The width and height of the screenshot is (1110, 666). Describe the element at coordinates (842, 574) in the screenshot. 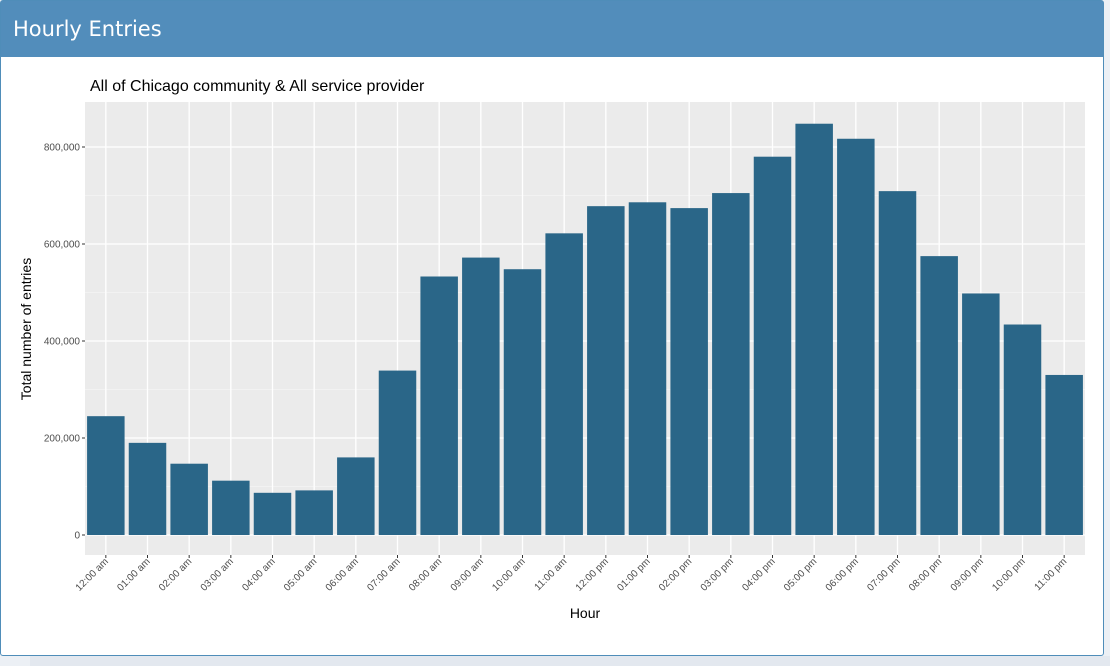

I see `x-tick-label: 06:00 pm` at that location.